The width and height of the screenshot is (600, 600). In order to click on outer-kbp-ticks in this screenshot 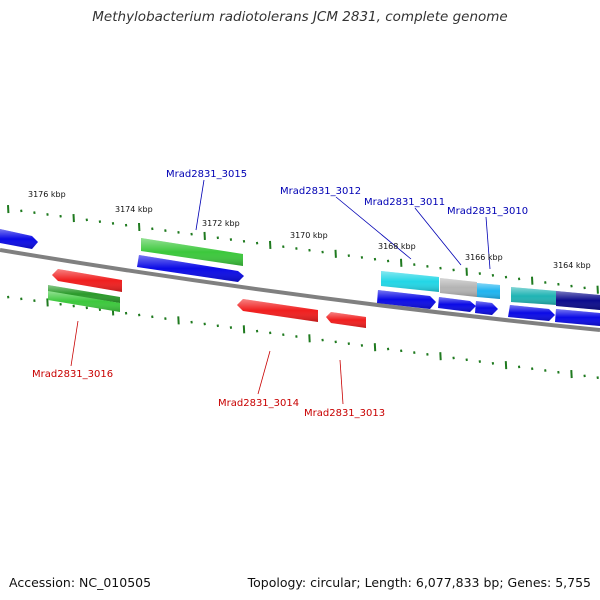, I will do `click(303, 249)`.